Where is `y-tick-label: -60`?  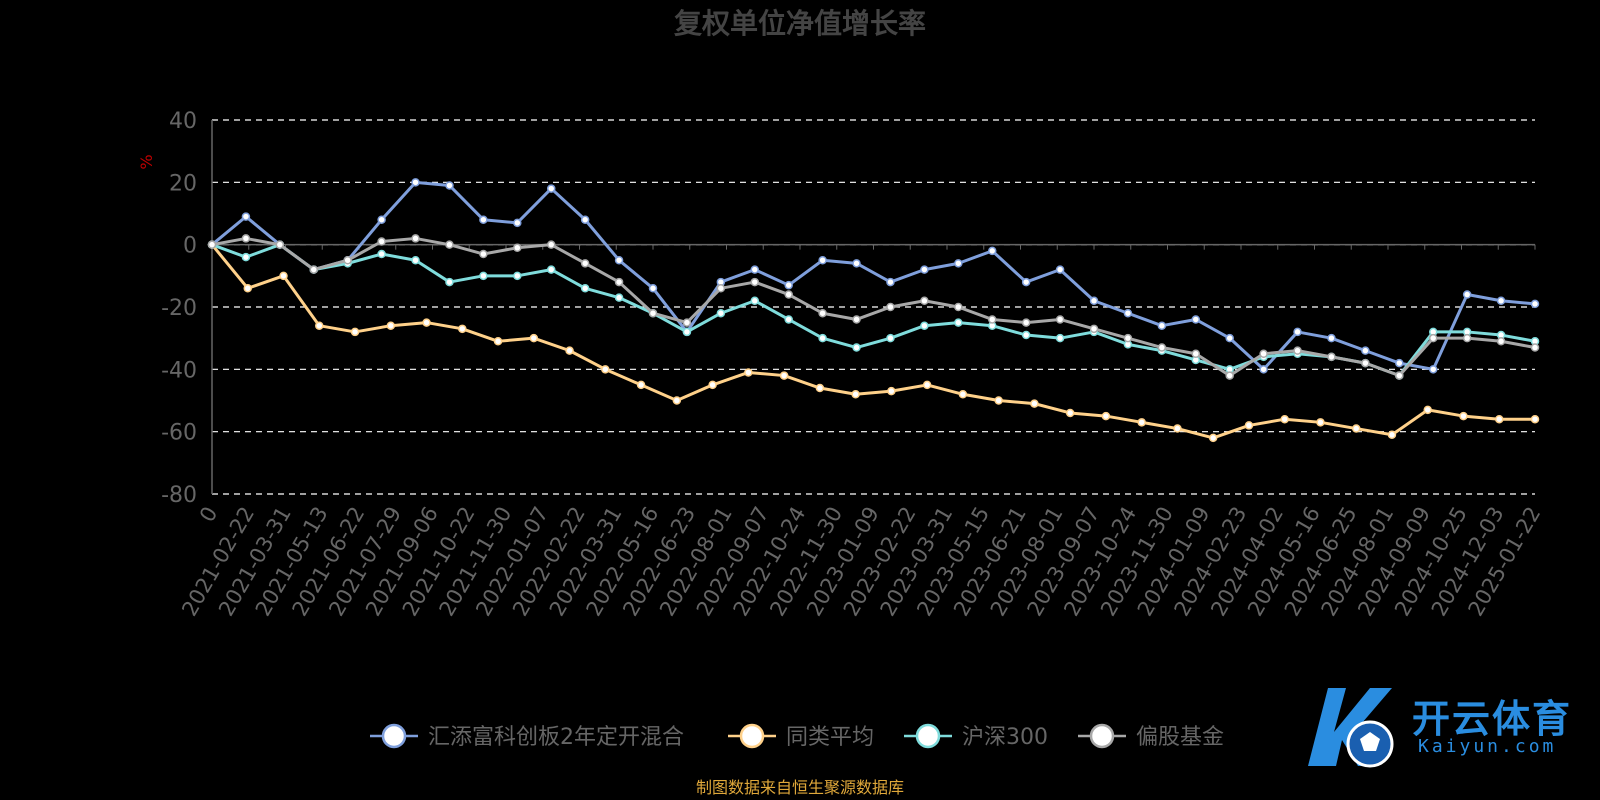
y-tick-label: -60 is located at coordinates (179, 433).